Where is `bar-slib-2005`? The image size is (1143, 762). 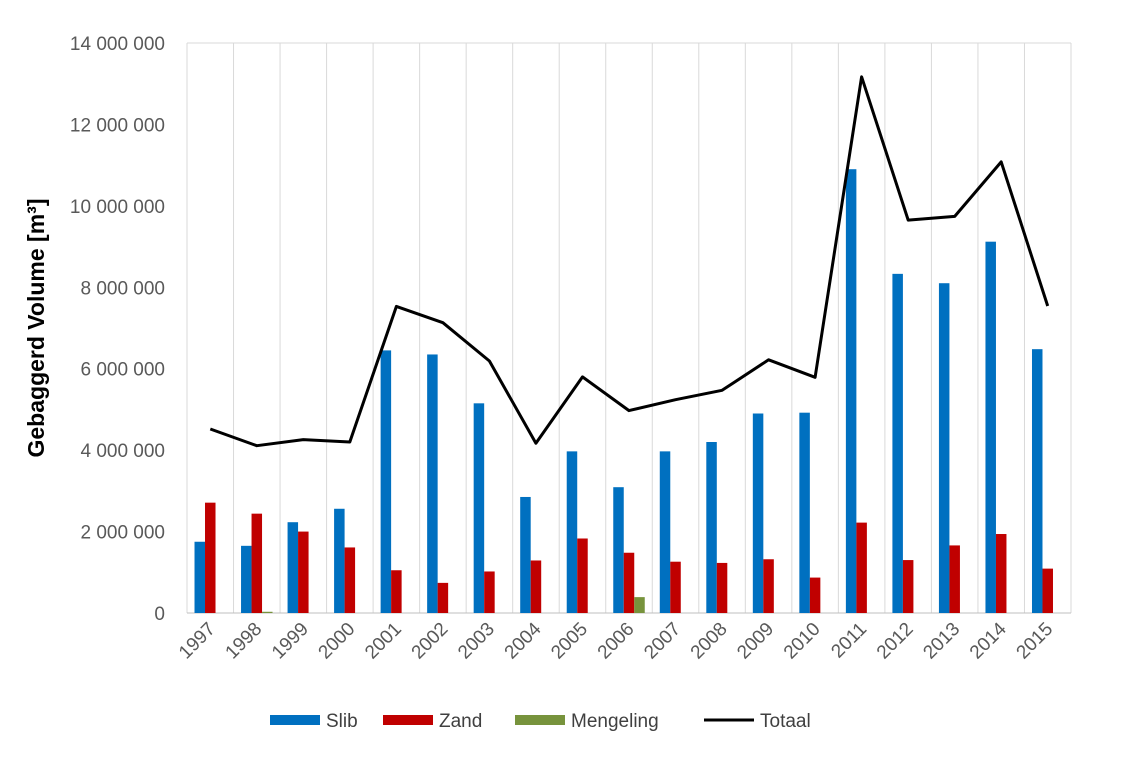 bar-slib-2005 is located at coordinates (572, 532).